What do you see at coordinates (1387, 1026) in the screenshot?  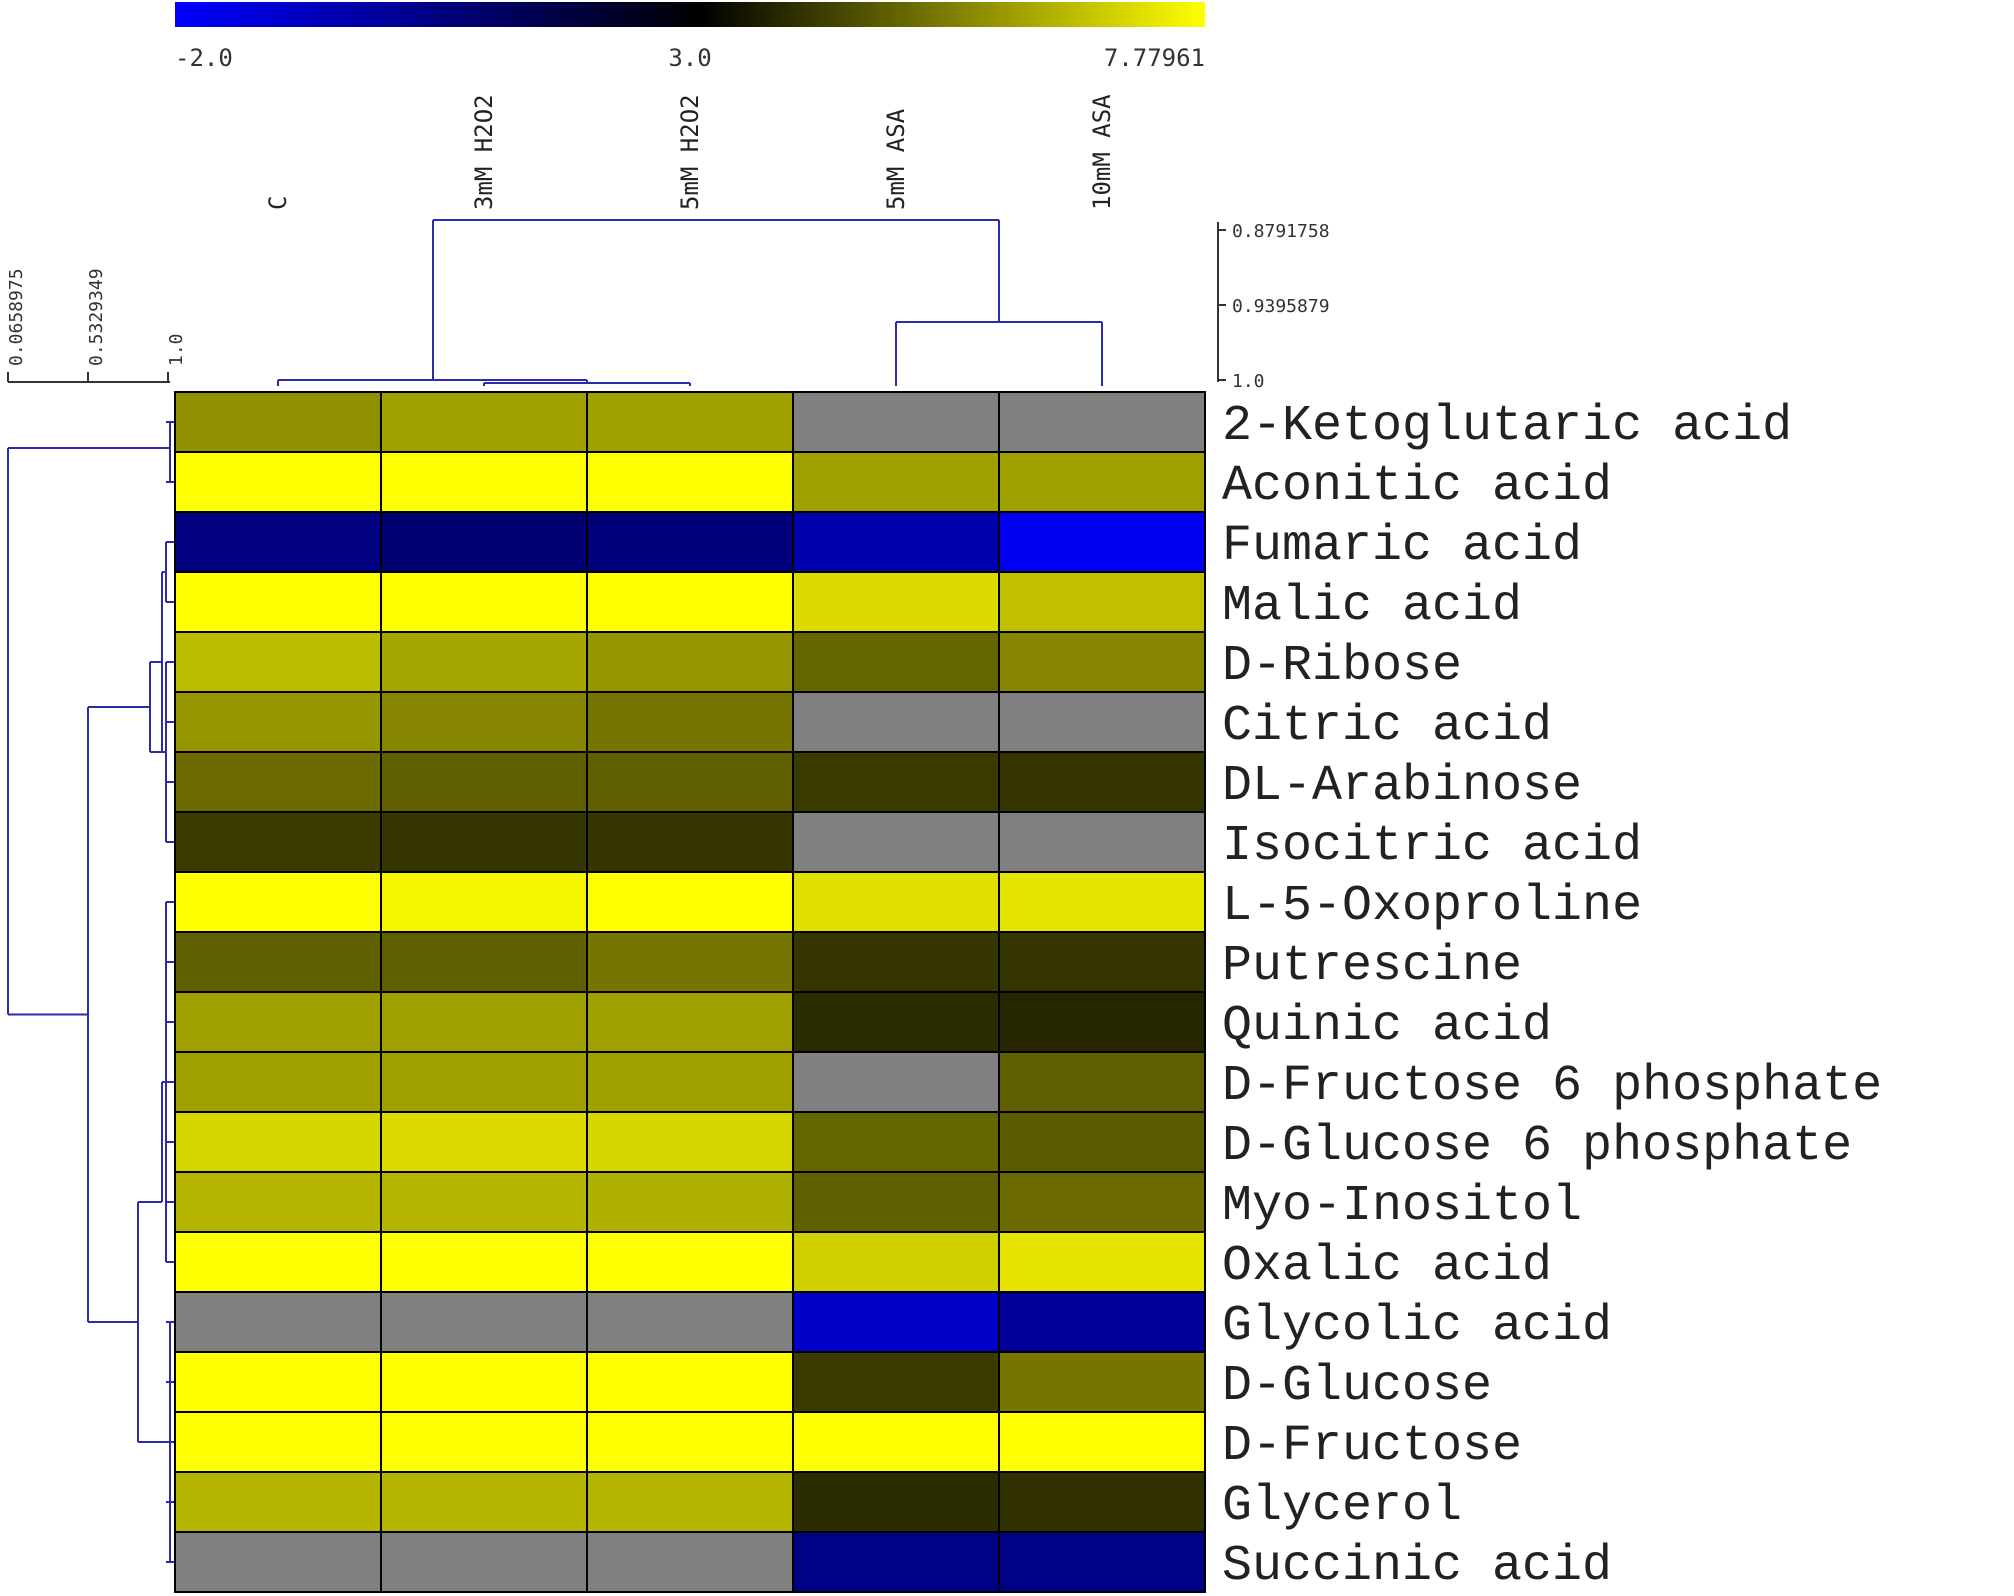 I see `row-label: Quinic acid` at bounding box center [1387, 1026].